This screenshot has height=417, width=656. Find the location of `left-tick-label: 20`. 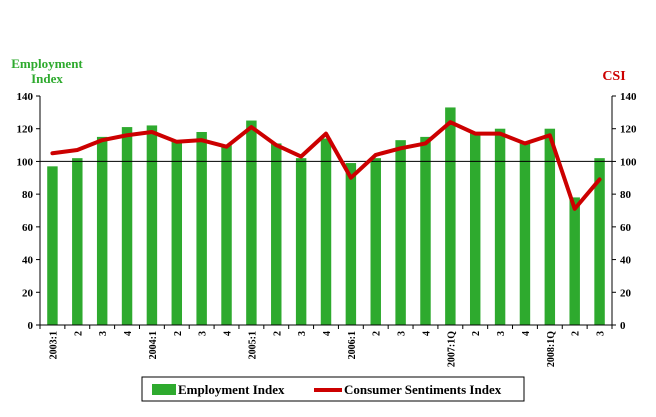

left-tick-label: 20 is located at coordinates (28, 293).